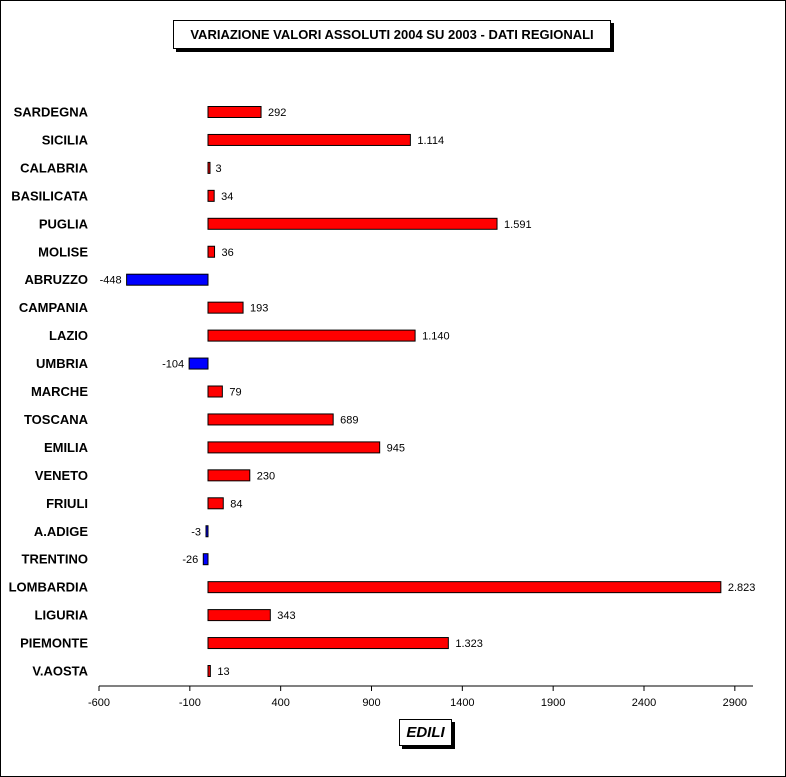 The height and width of the screenshot is (777, 786). Describe the element at coordinates (62, 363) in the screenshot. I see `category-label: UMBRIA` at that location.